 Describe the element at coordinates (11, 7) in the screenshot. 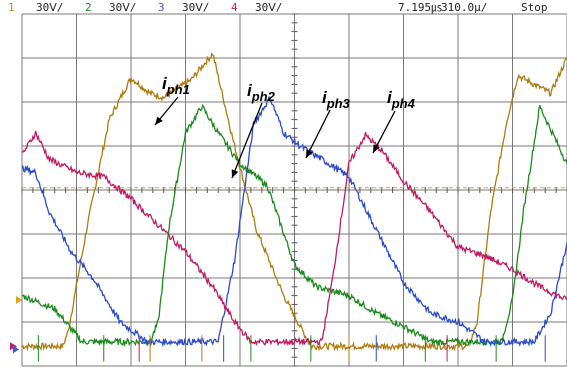

I see `channel-1-number: 1` at that location.